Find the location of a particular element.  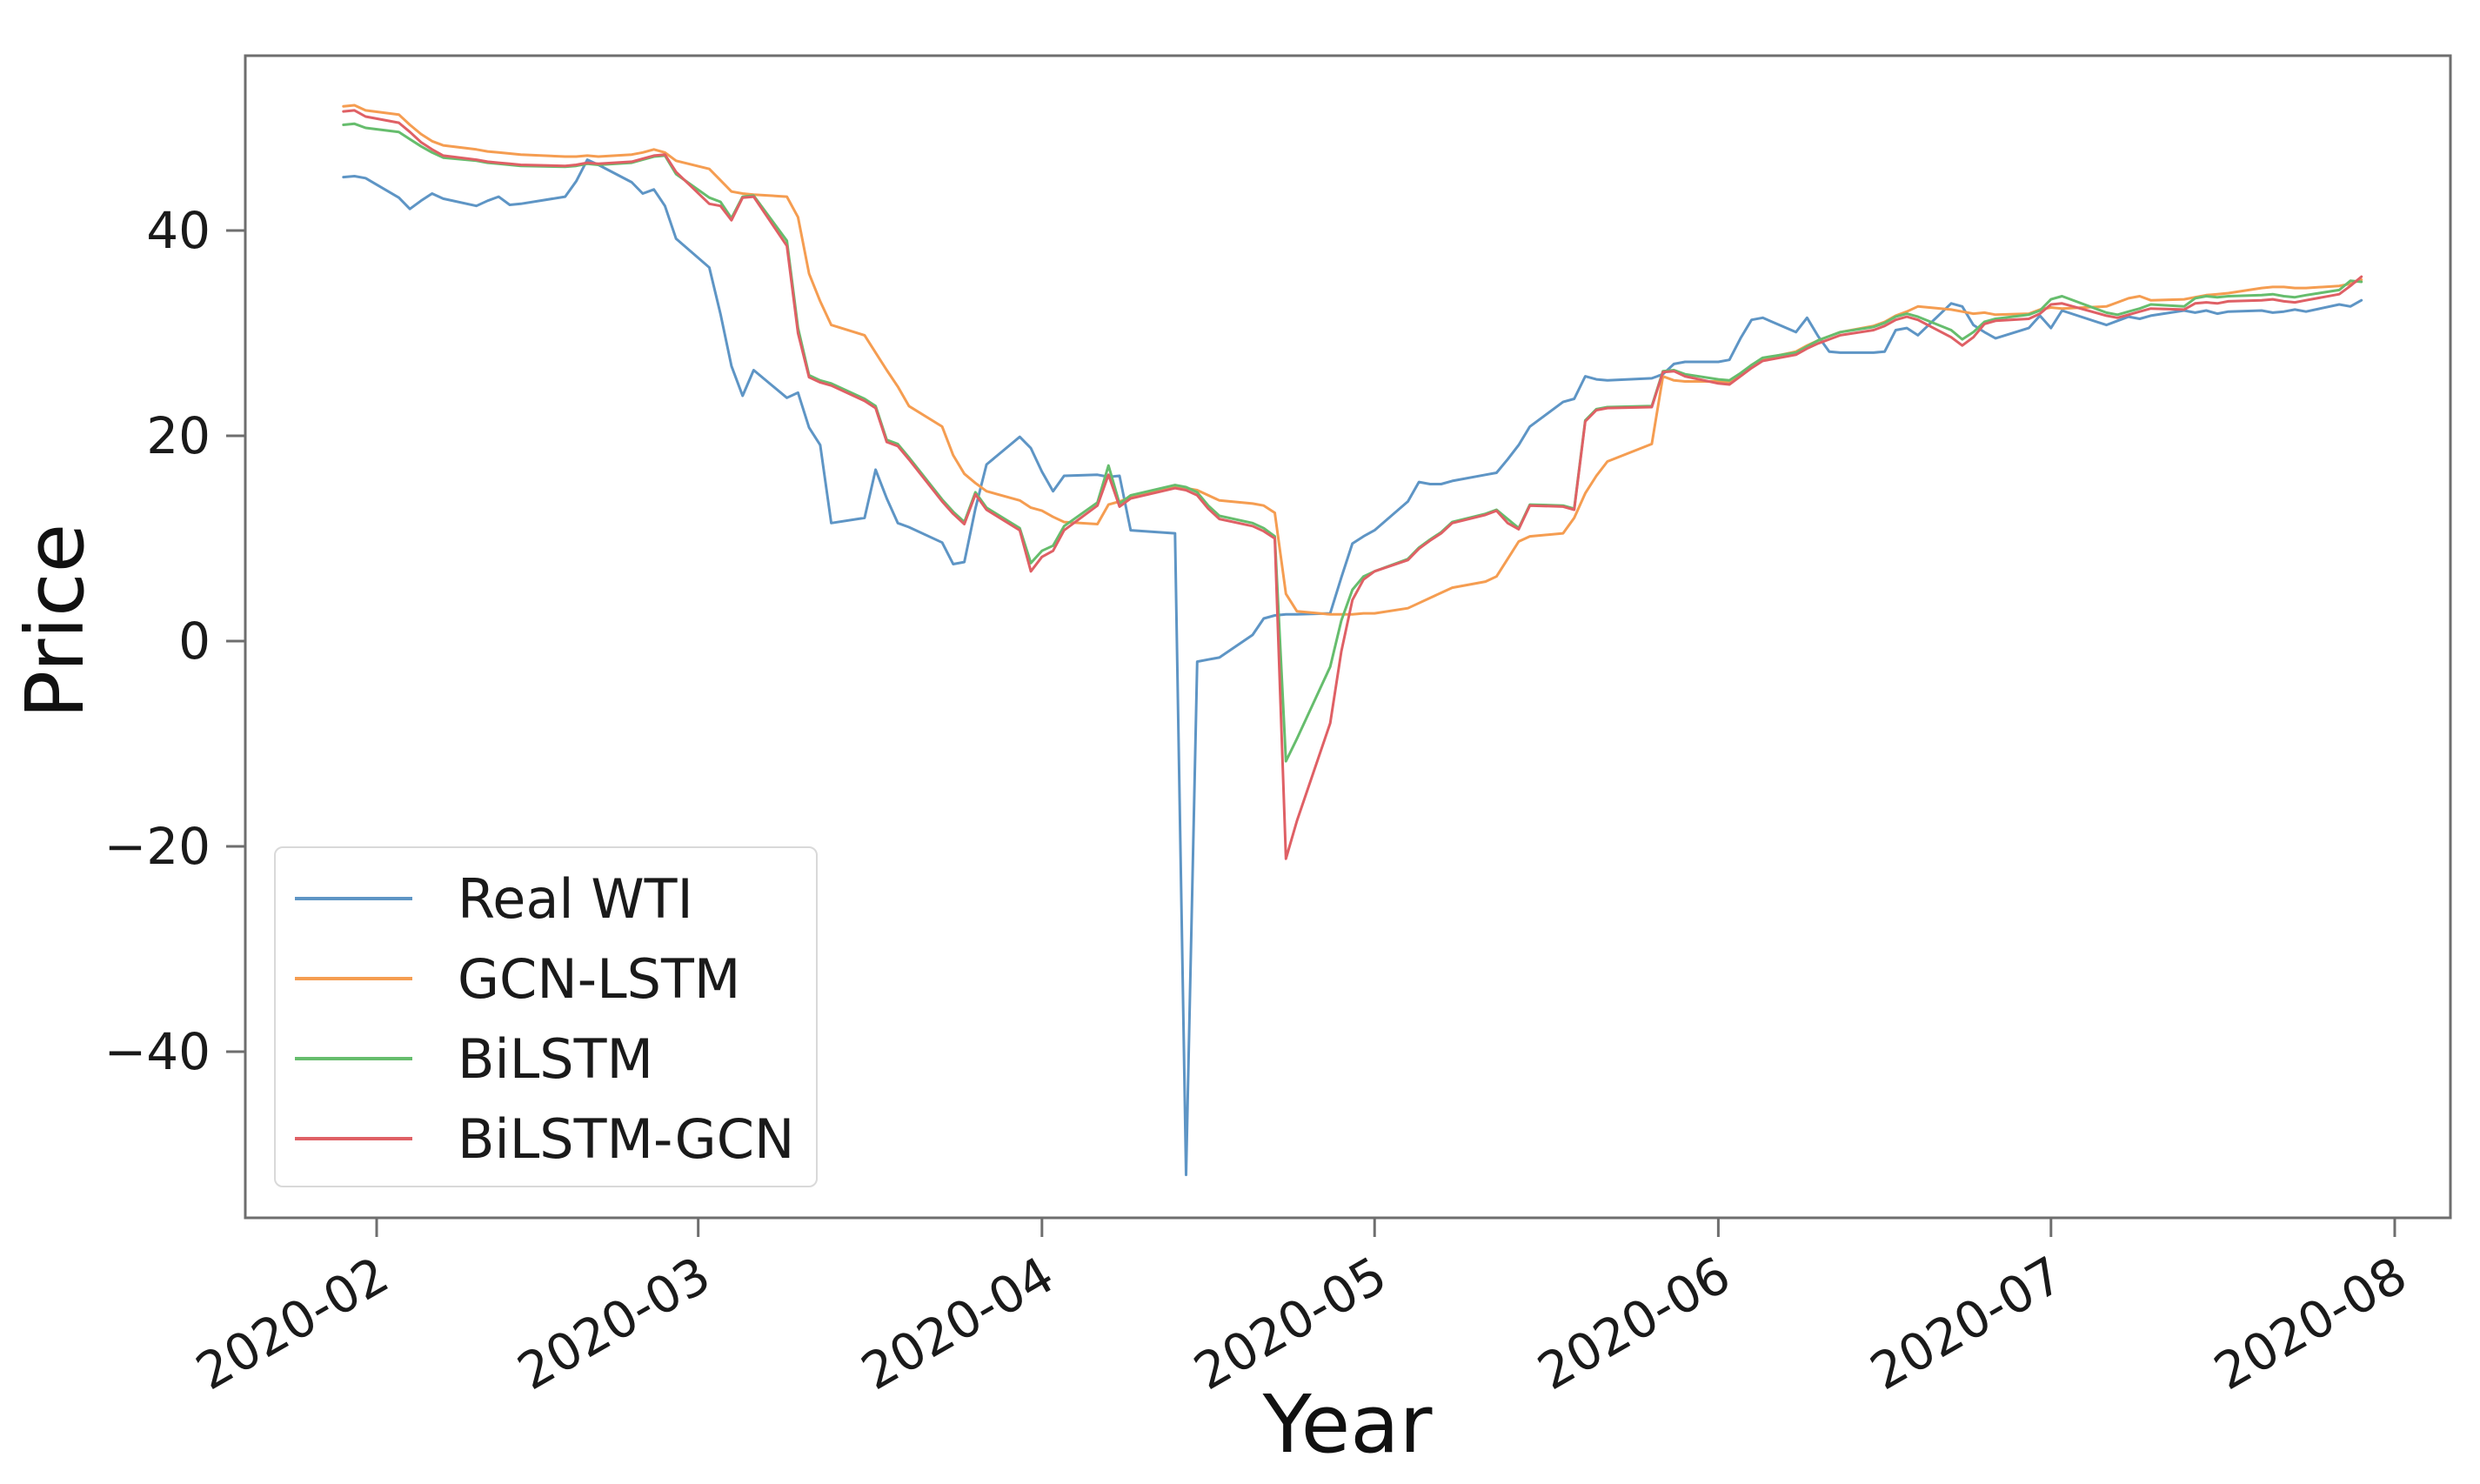

legend-label: Real WTI is located at coordinates (575, 898).